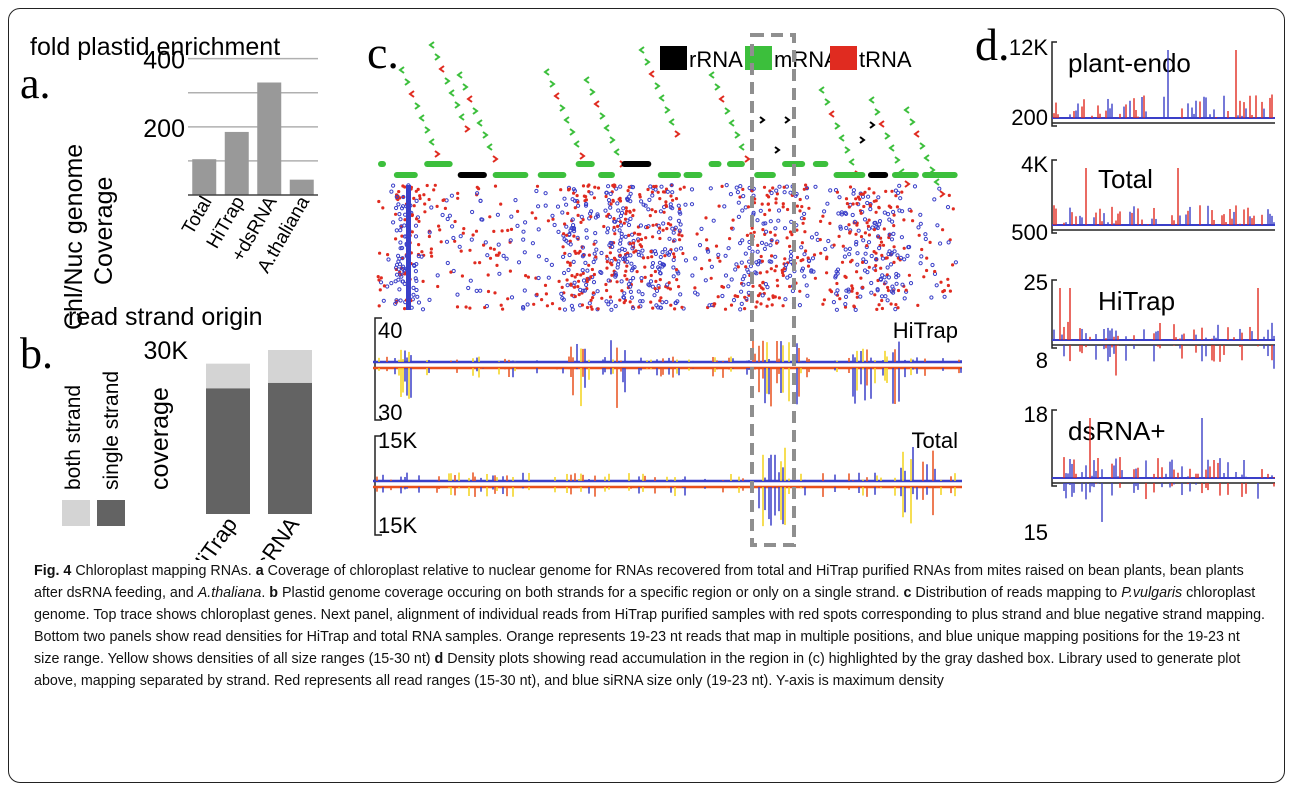 The image size is (1293, 791). What do you see at coordinates (166, 351) in the screenshot?
I see `panel-b-ytick-label: 30K` at bounding box center [166, 351].